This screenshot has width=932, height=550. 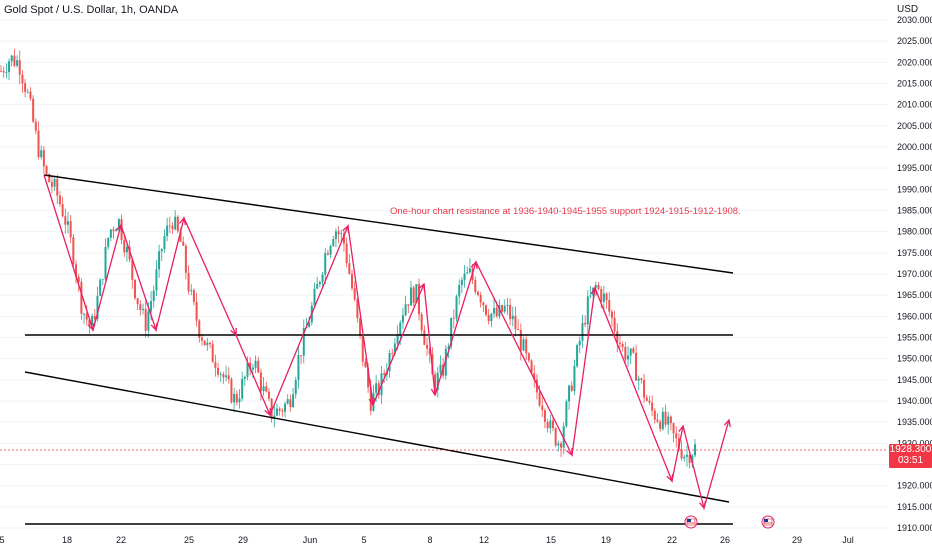 What do you see at coordinates (427, 540) in the screenshot?
I see `time-axis: 5 18 22 25 29 Jun 5 8 12 15 19 22 26 29 Jul` at bounding box center [427, 540].